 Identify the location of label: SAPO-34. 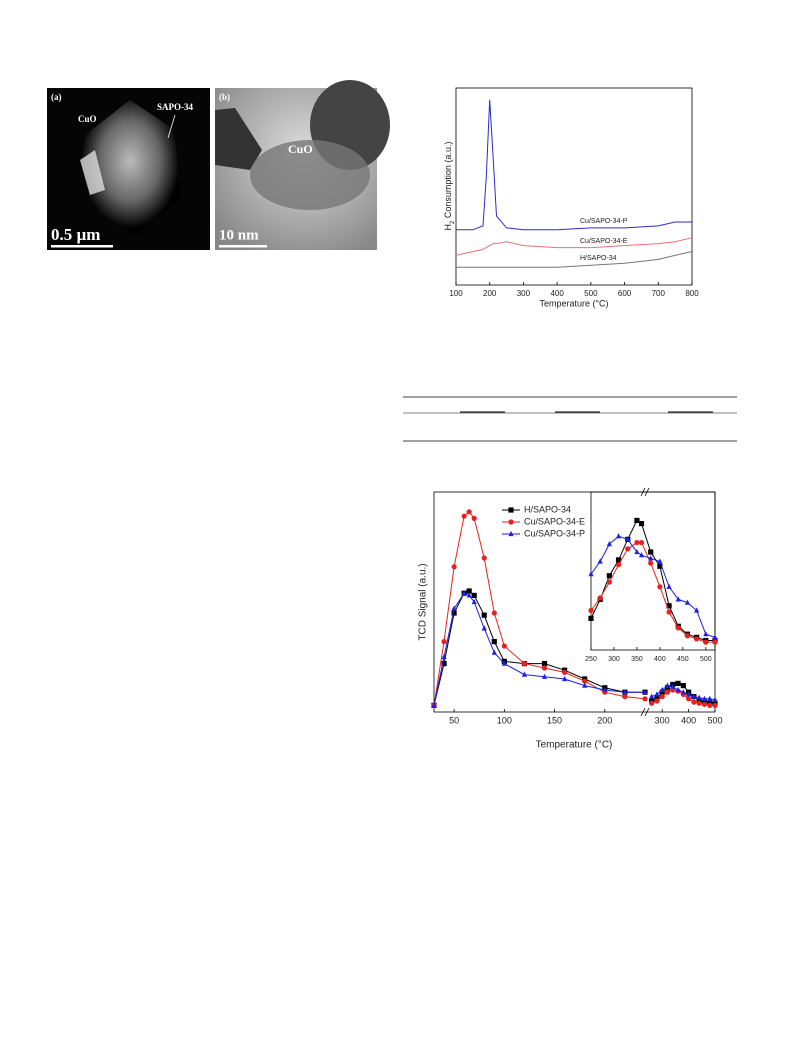
(175, 107).